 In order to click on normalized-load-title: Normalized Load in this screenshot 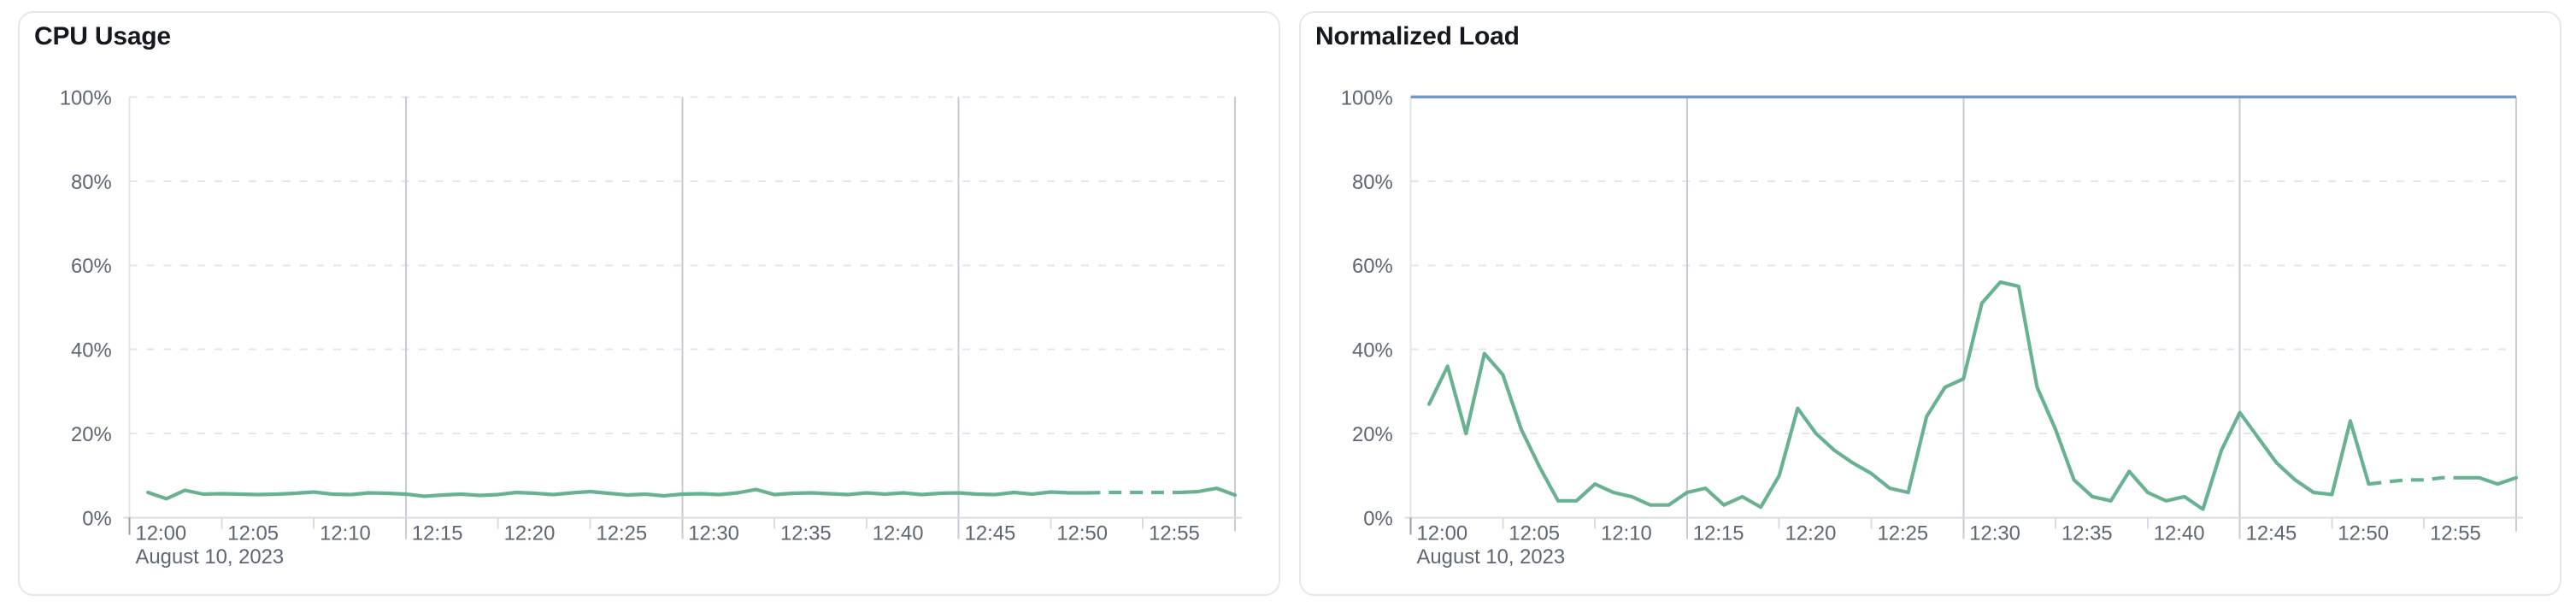, I will do `click(1417, 36)`.